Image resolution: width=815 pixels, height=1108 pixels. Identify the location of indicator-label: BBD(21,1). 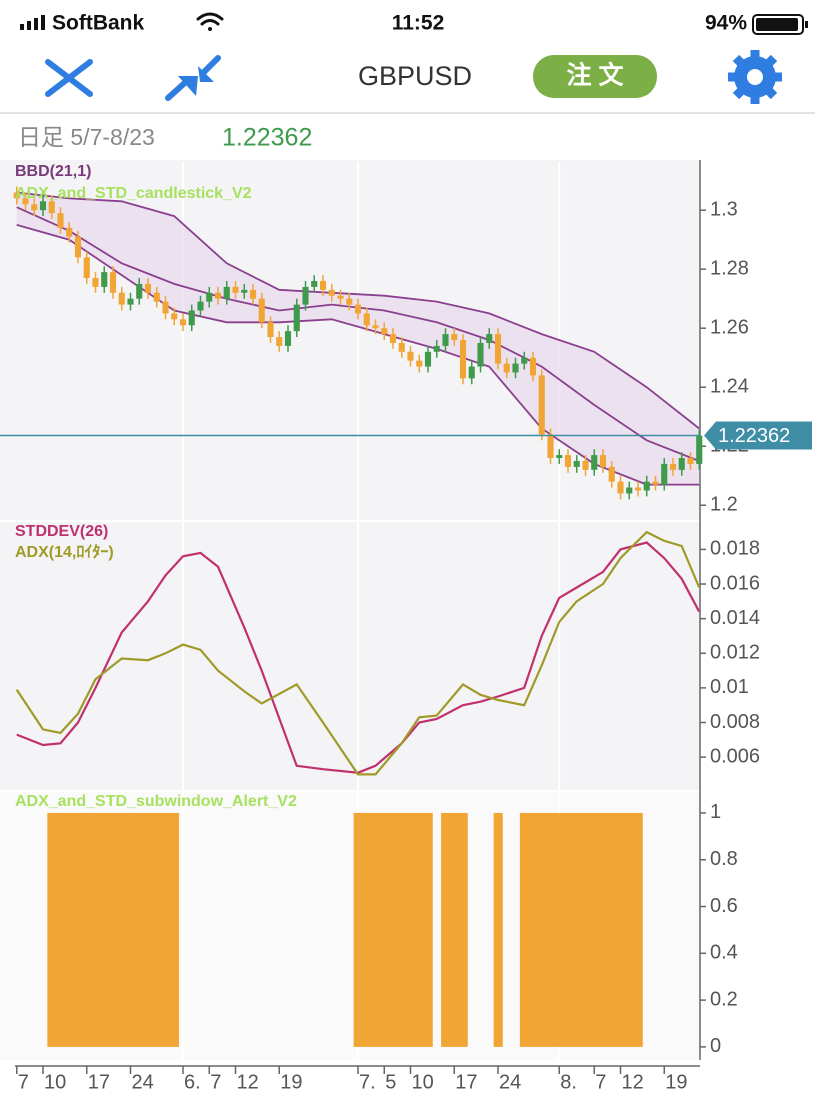
(53, 171).